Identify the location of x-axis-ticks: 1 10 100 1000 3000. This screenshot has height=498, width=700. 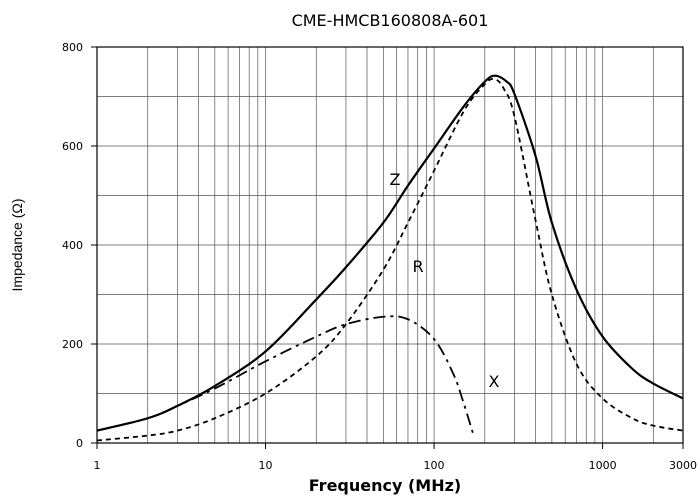
(396, 457).